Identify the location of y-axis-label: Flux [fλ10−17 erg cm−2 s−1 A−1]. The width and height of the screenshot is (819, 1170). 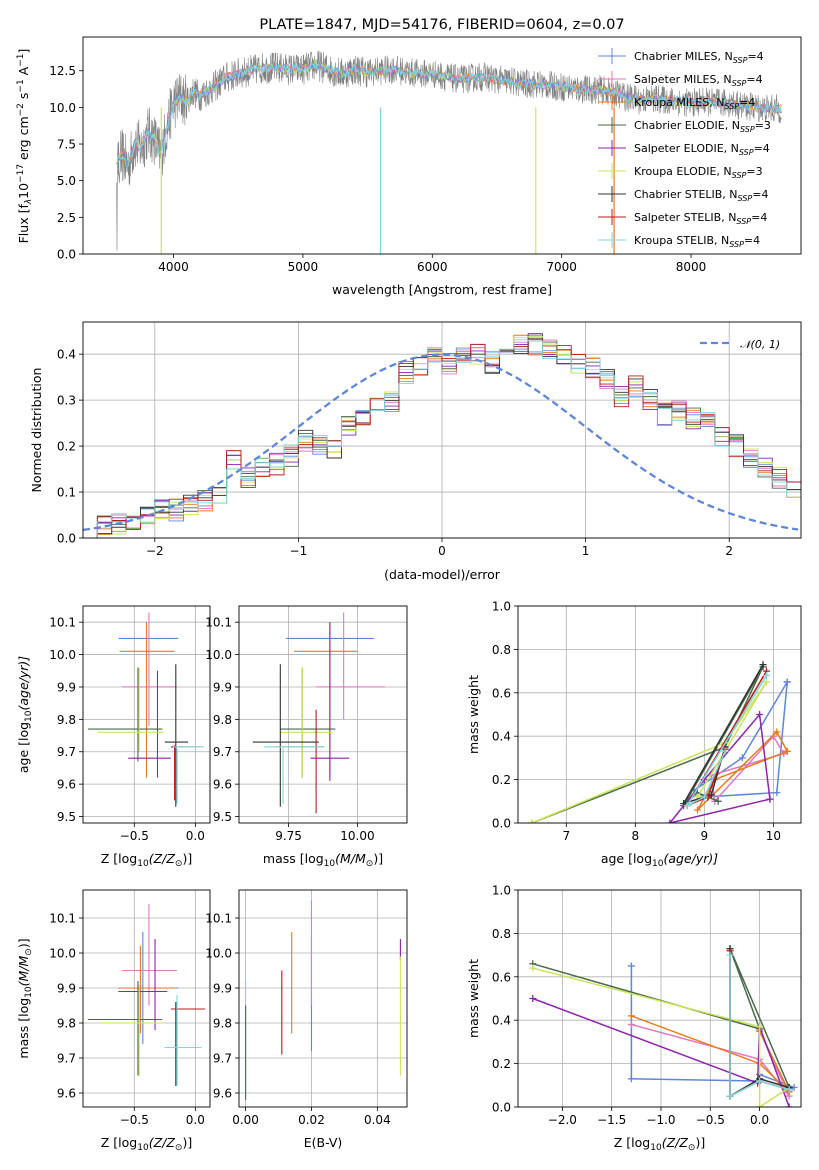
(25, 146).